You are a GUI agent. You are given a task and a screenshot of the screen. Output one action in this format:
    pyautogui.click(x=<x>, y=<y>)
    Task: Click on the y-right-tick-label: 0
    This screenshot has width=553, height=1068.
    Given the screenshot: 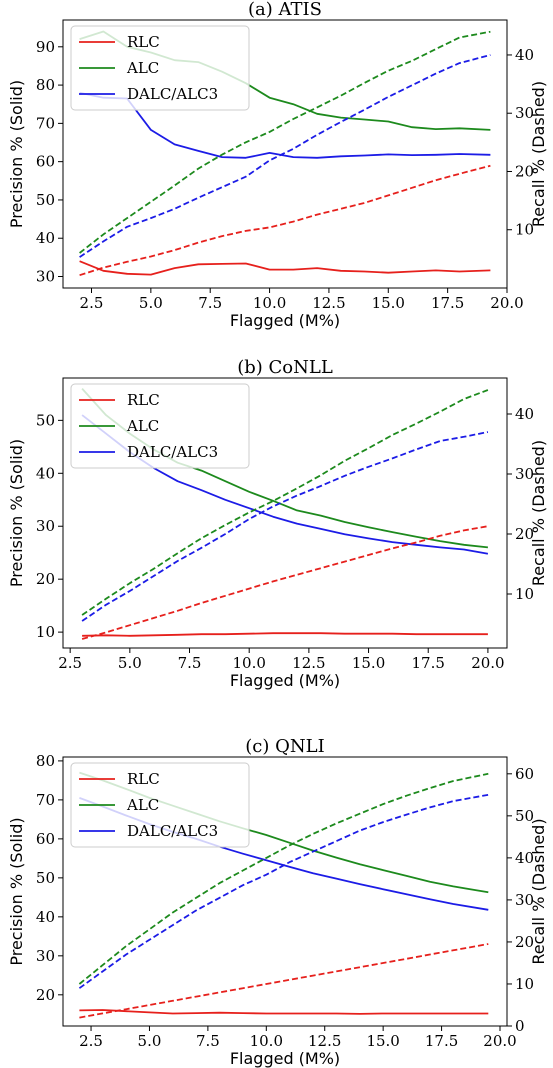 What is the action you would take?
    pyautogui.click(x=520, y=1026)
    